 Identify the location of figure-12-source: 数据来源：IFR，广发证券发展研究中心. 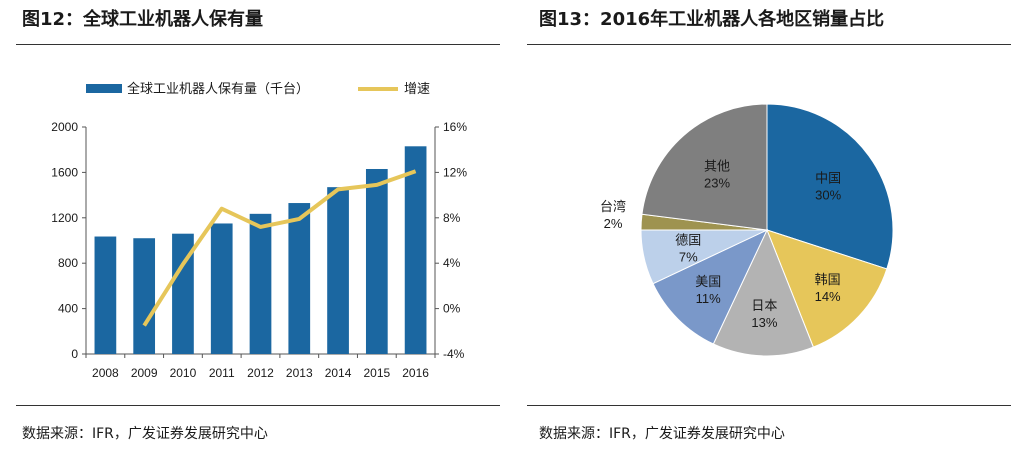
(145, 434).